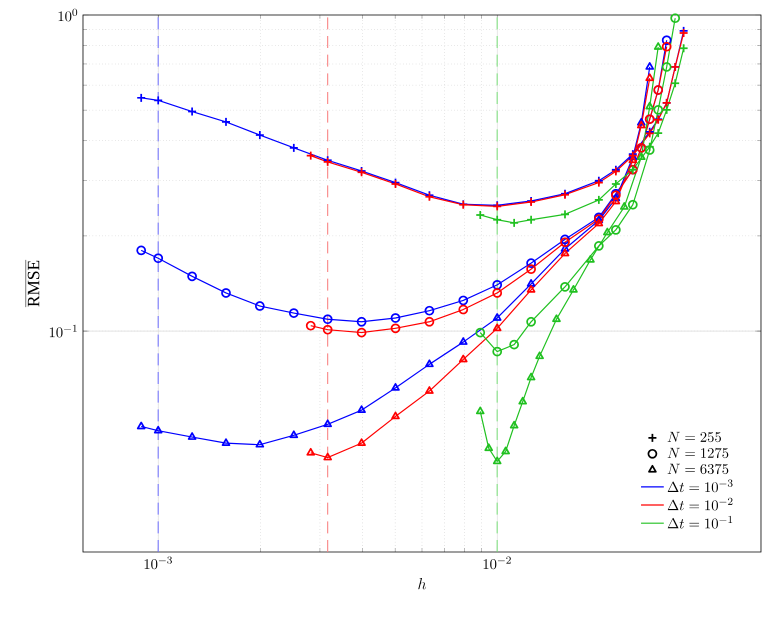  Describe the element at coordinates (497, 563) in the screenshot. I see `x-tick-label: $10^{-2}$` at that location.